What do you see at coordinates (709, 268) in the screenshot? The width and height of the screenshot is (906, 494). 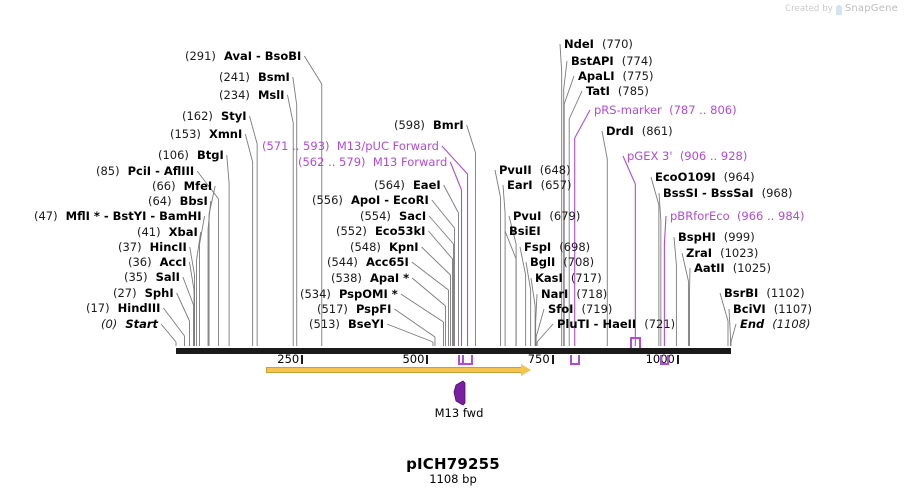 I see `site-name: AatII` at bounding box center [709, 268].